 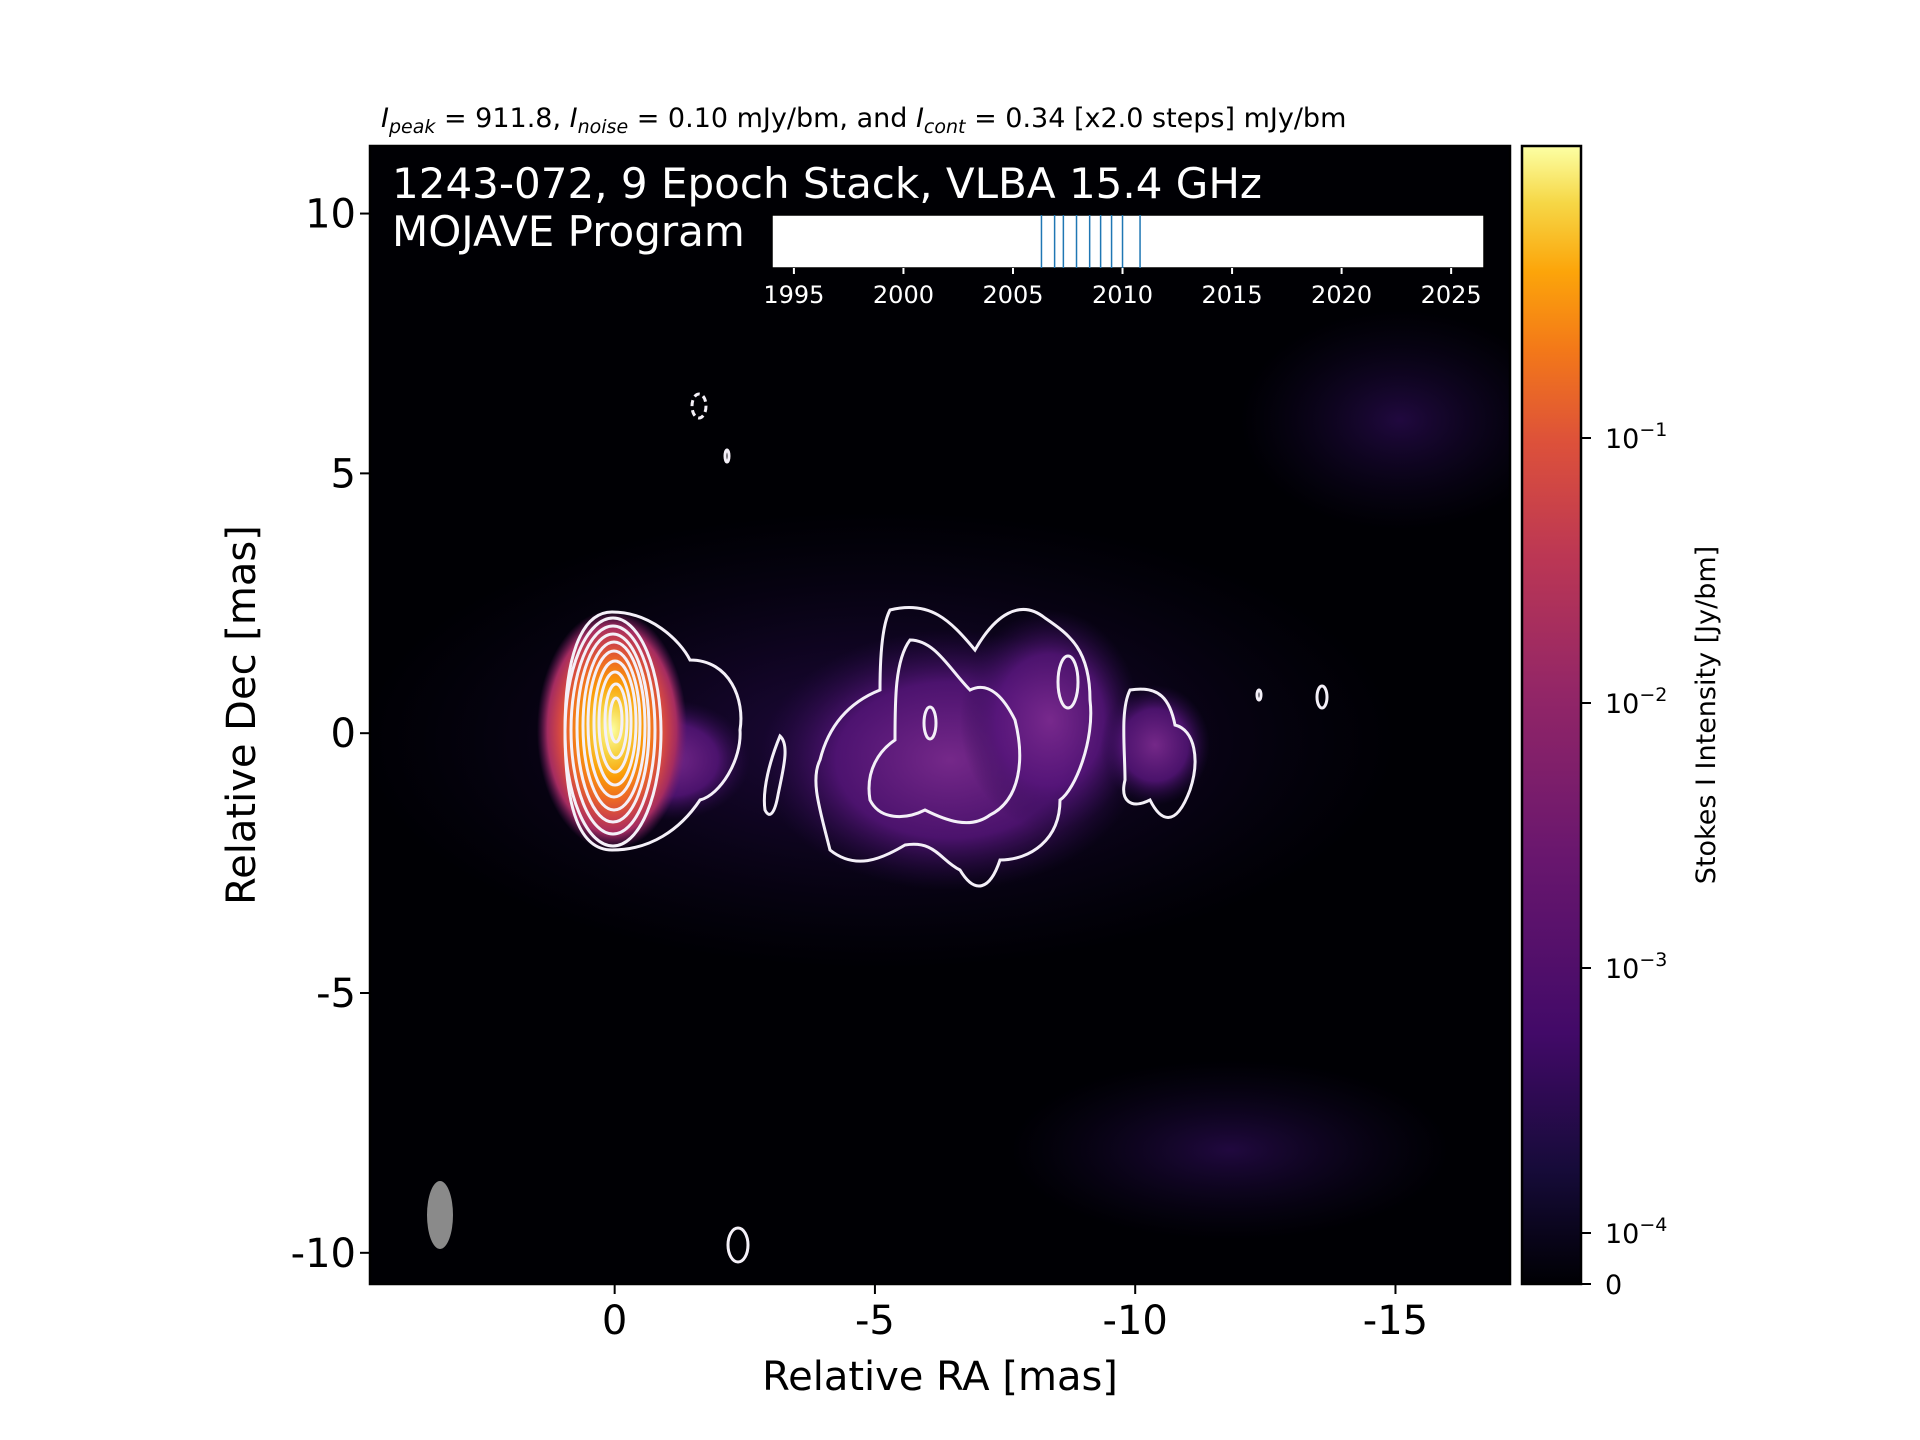 I want to click on timeline-tick-label: 1995, so click(x=793, y=295).